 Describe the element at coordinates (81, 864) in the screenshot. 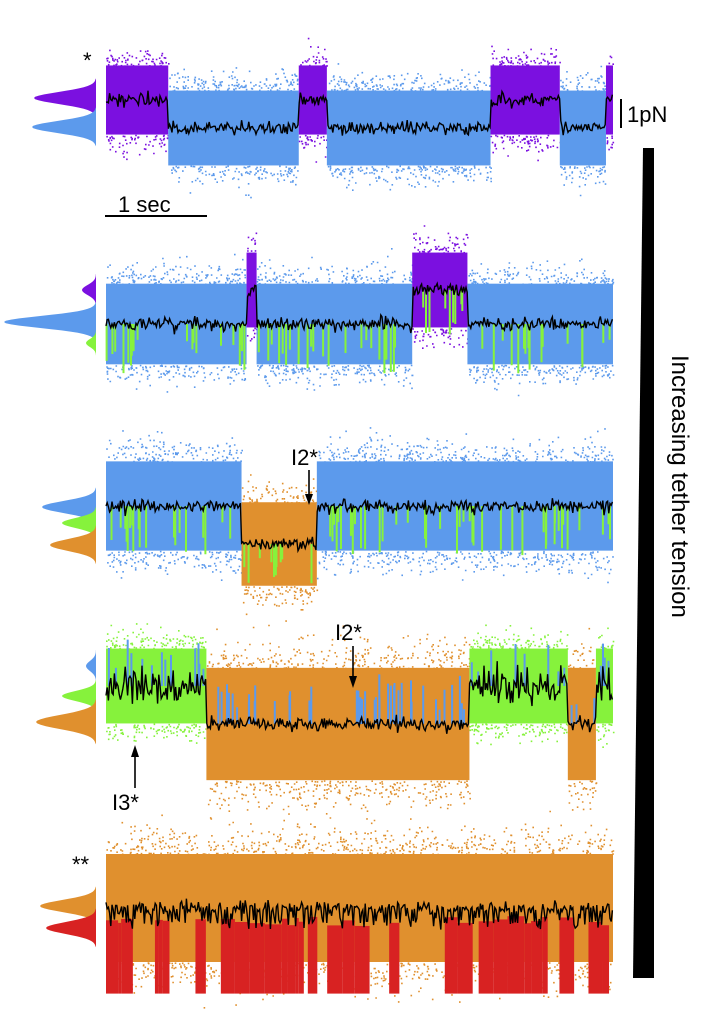

I see `panel5-star-annotation: **` at that location.